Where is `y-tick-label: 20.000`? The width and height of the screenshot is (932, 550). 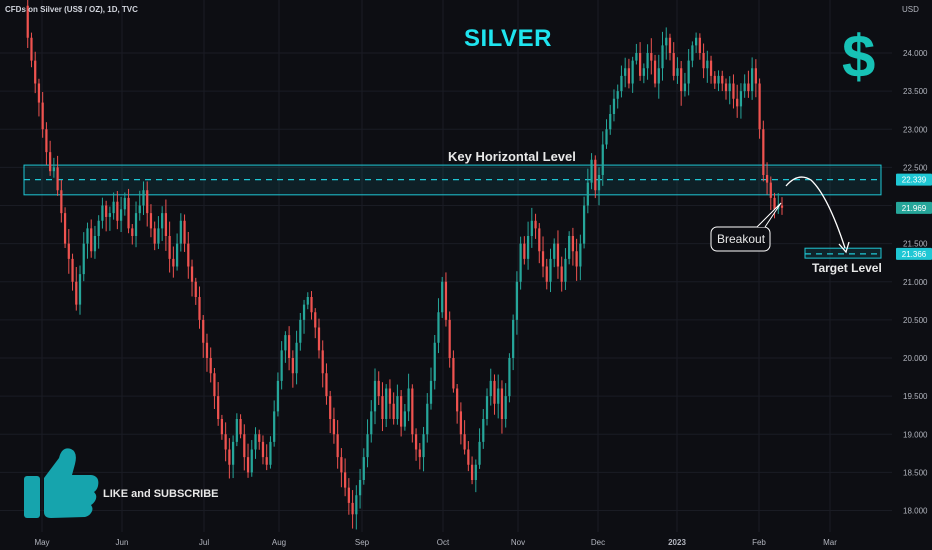
y-tick-label: 20.000 is located at coordinates (915, 358).